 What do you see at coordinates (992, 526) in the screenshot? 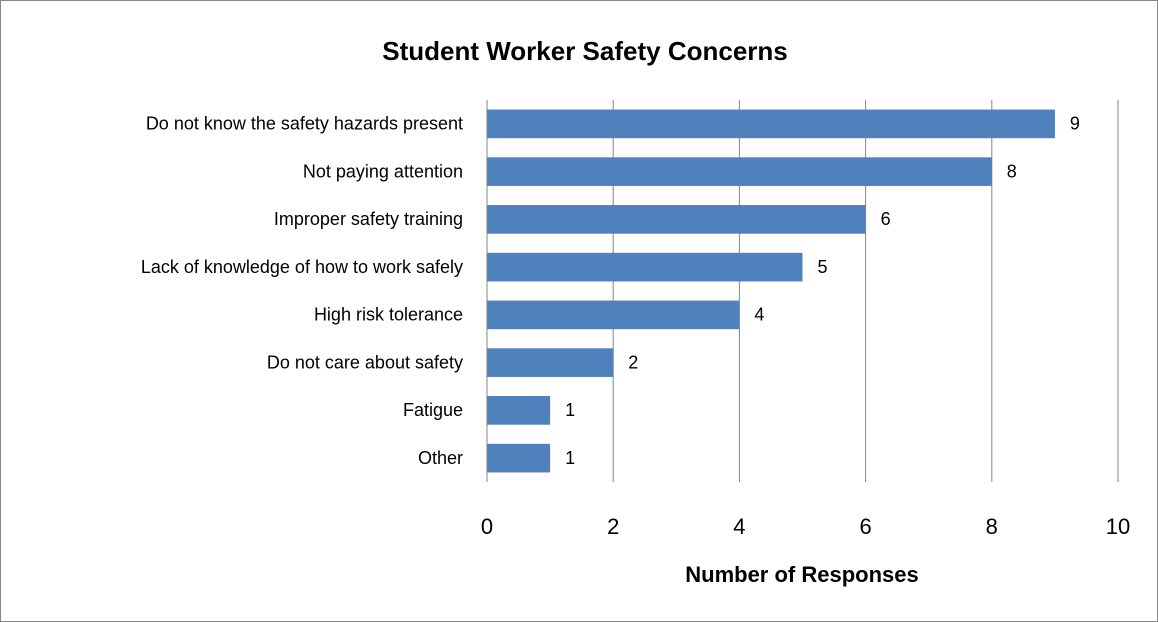
I see `x-tick-label: 8` at bounding box center [992, 526].